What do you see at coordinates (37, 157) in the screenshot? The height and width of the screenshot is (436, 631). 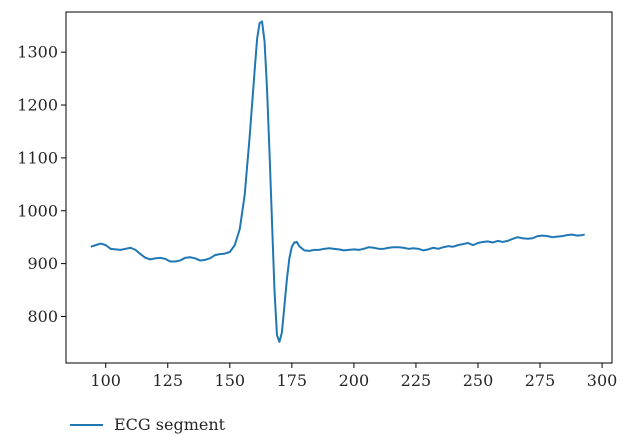 I see `y-tick-label: 1100` at bounding box center [37, 157].